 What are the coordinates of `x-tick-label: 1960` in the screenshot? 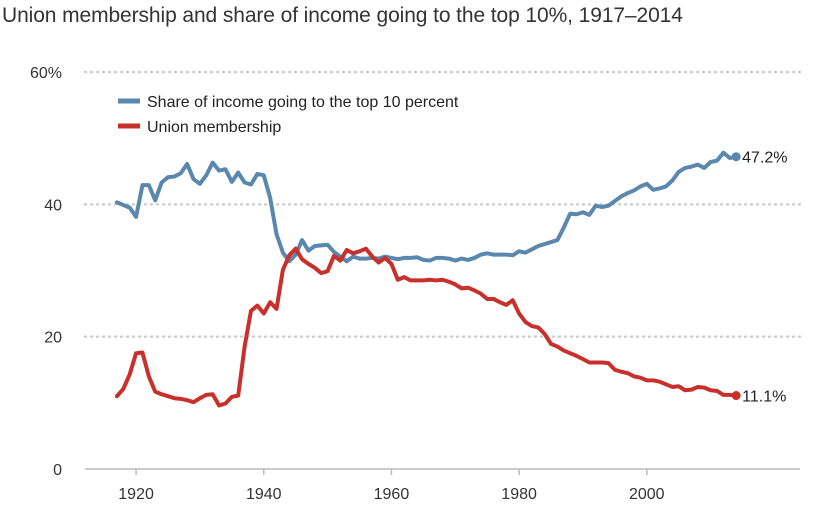 It's located at (392, 494).